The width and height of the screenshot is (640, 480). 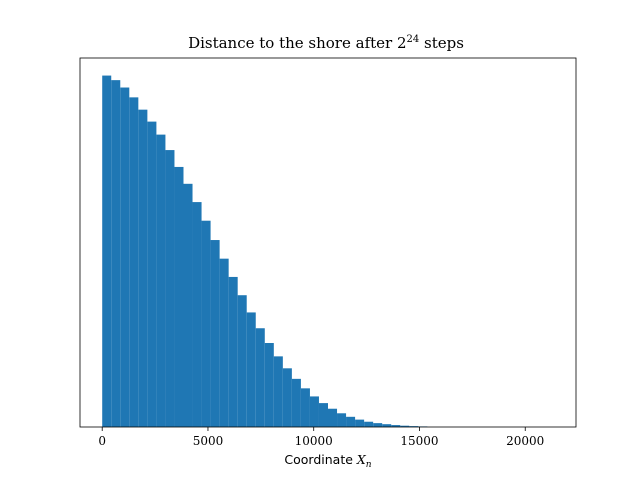 I want to click on x-tick-label: 0, so click(x=102, y=441).